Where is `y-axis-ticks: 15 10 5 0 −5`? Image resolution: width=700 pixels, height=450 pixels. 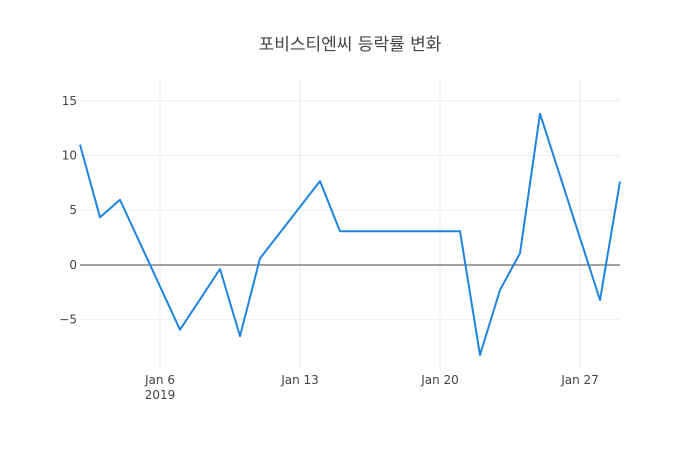
y-axis-ticks: 15 10 5 0 −5 is located at coordinates (68, 210).